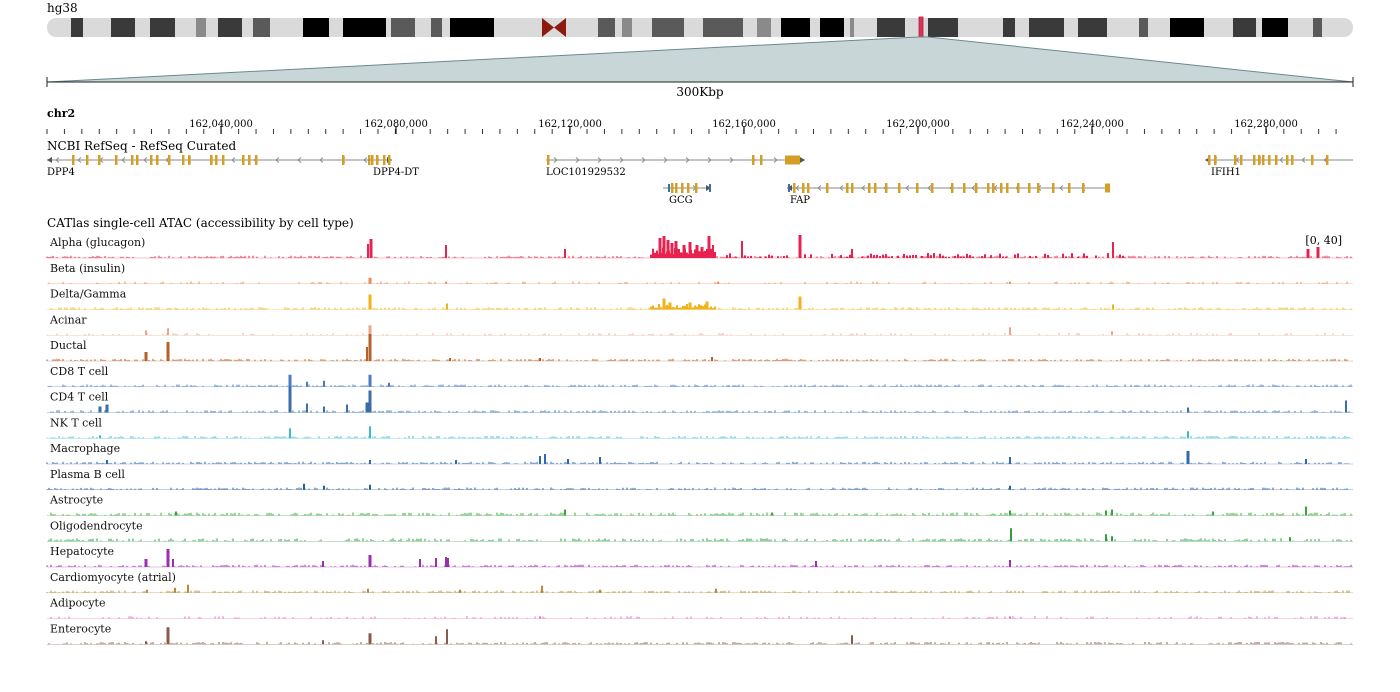 The height and width of the screenshot is (692, 1400). What do you see at coordinates (699, 582) in the screenshot?
I see `atac-track-cardiomyocyte-atrial: Cardiomyocyte (atrial)` at bounding box center [699, 582].